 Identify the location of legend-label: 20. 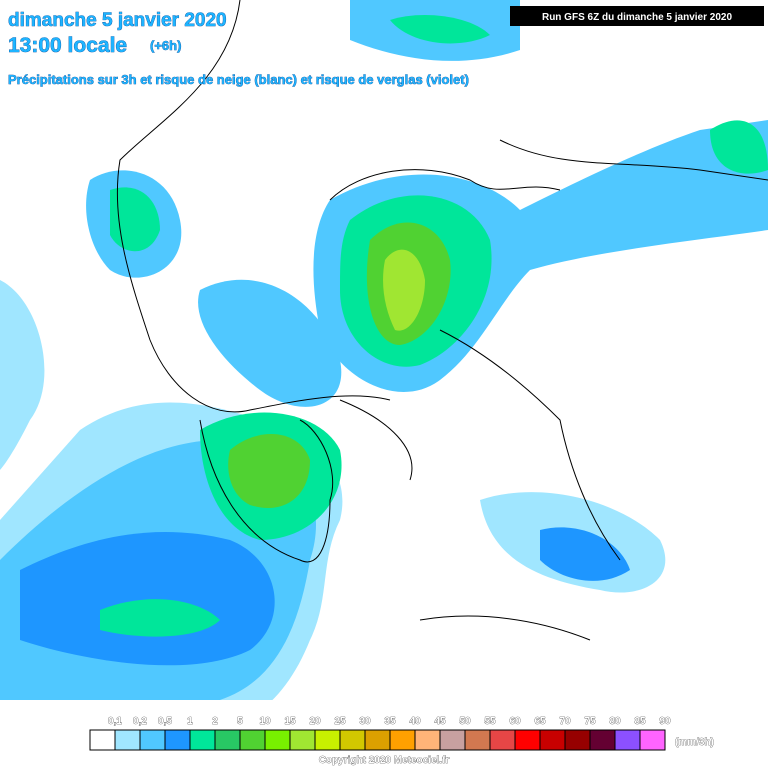
(315, 721).